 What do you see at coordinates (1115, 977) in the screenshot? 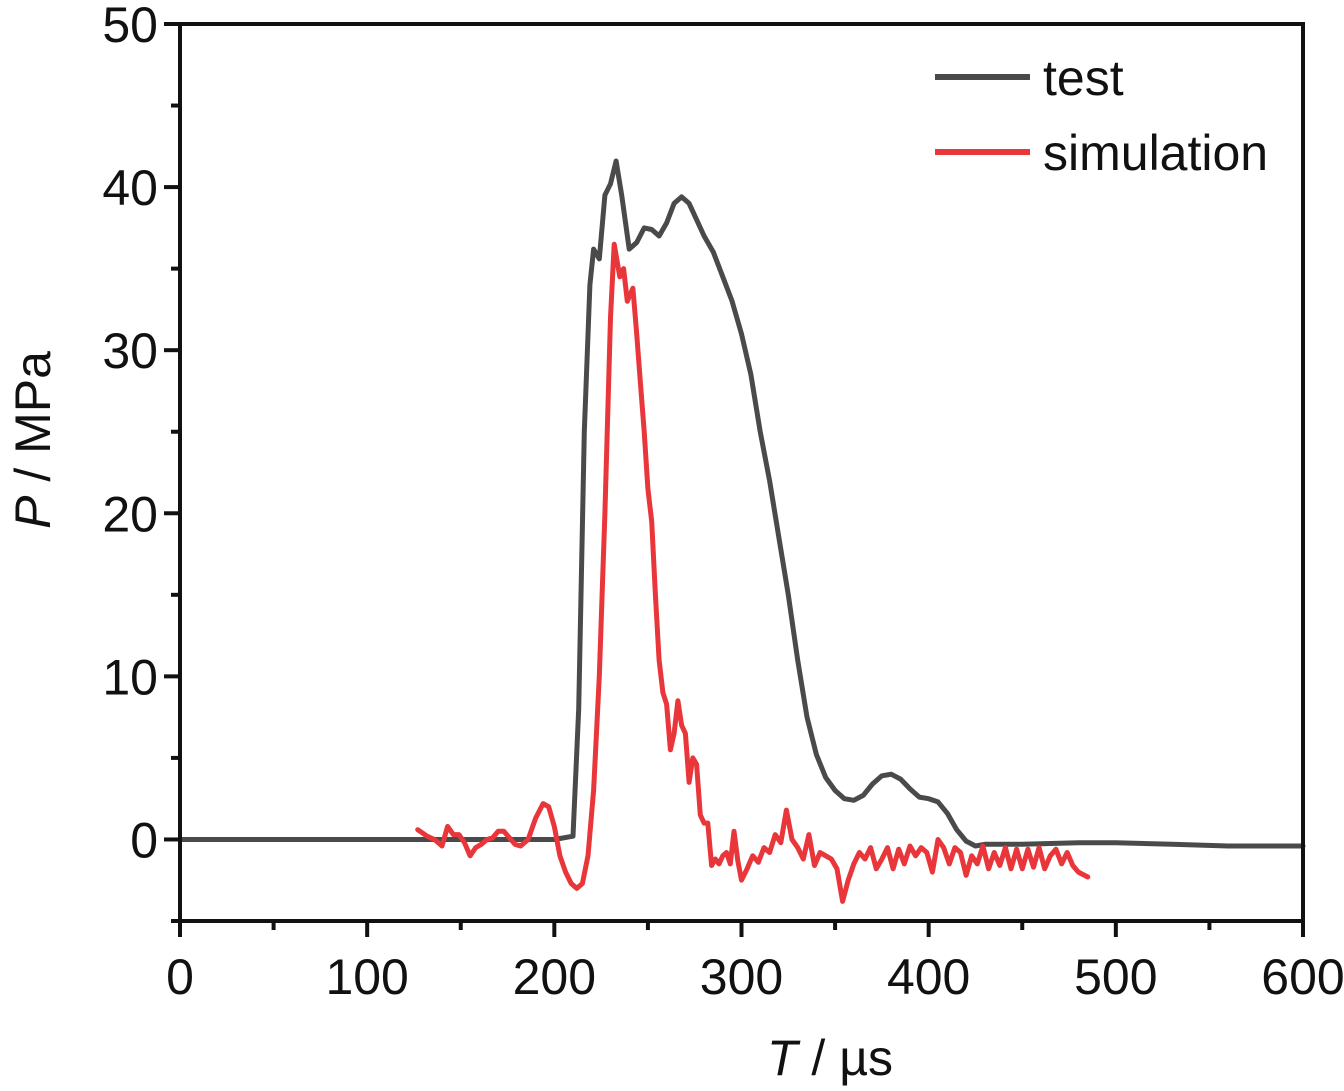
I see `x-tick-label: 500` at bounding box center [1115, 977].